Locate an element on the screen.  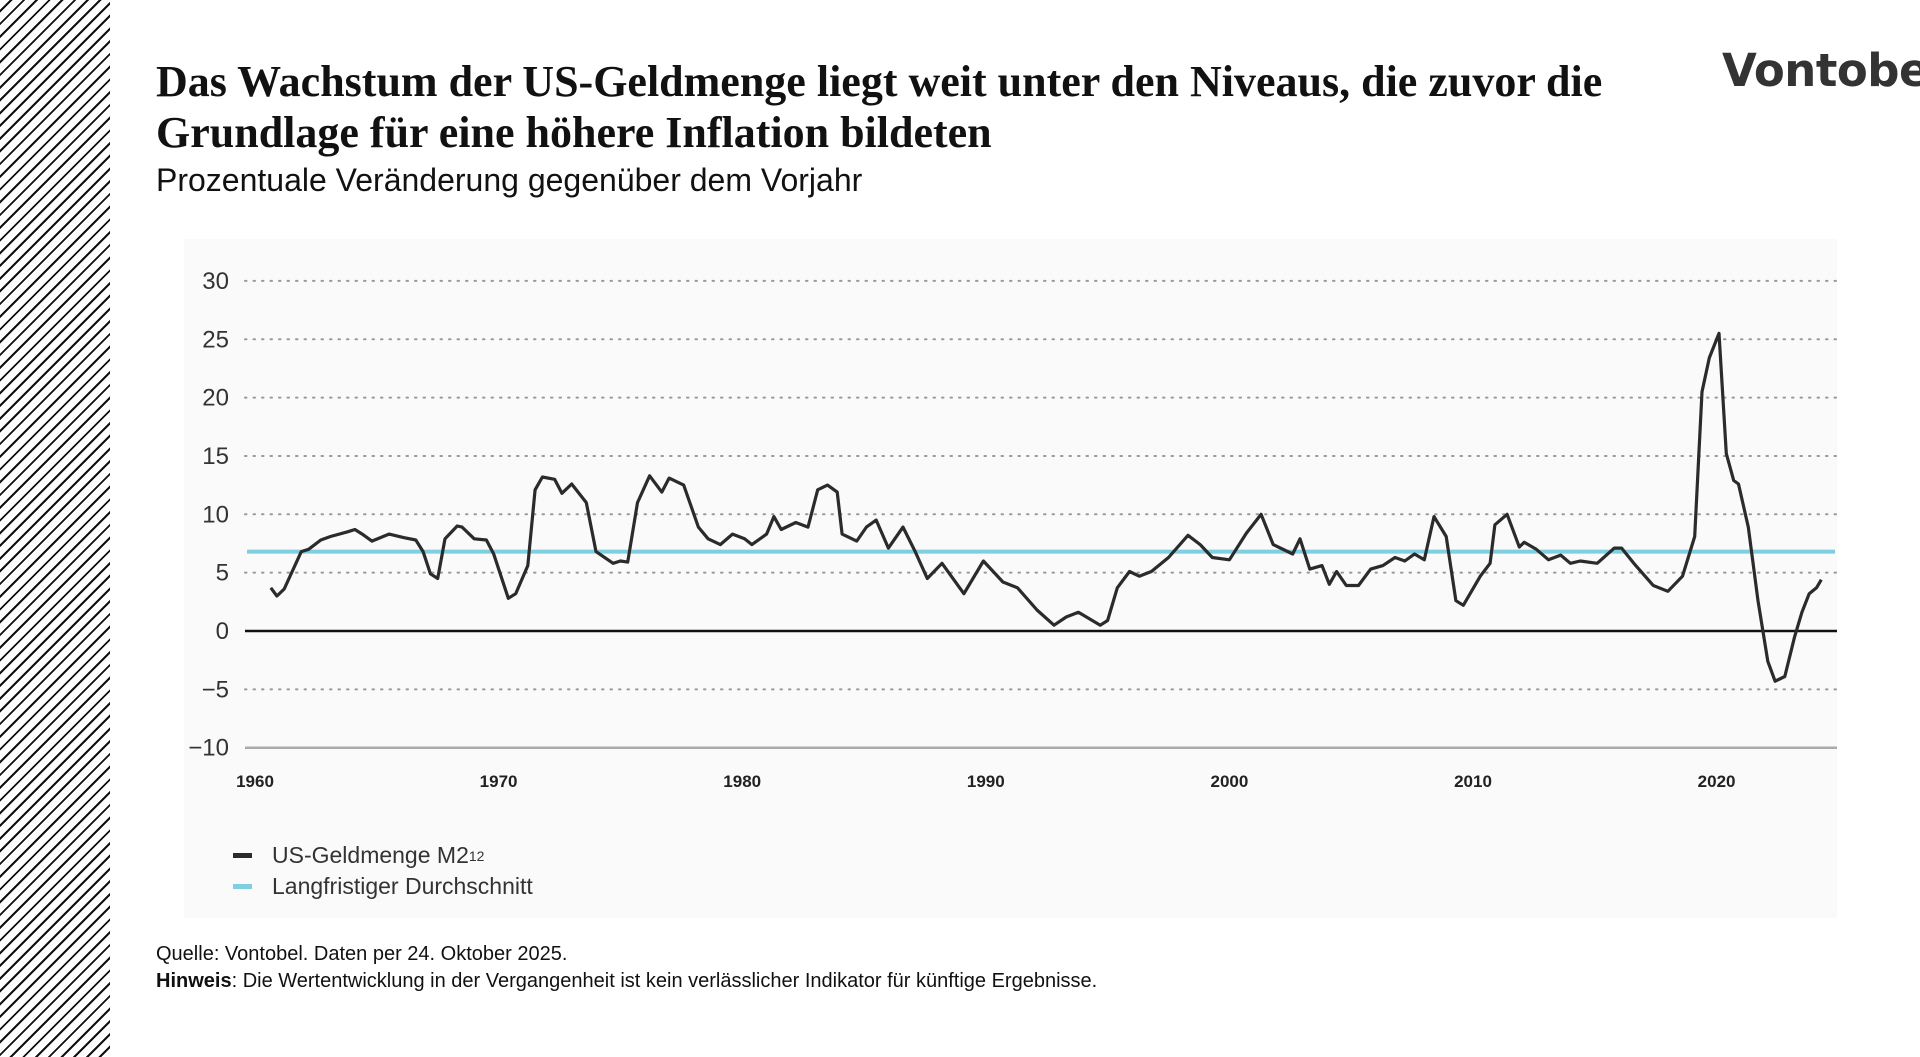
legend-label-m2: US-Geldmenge M2 is located at coordinates (370, 855).